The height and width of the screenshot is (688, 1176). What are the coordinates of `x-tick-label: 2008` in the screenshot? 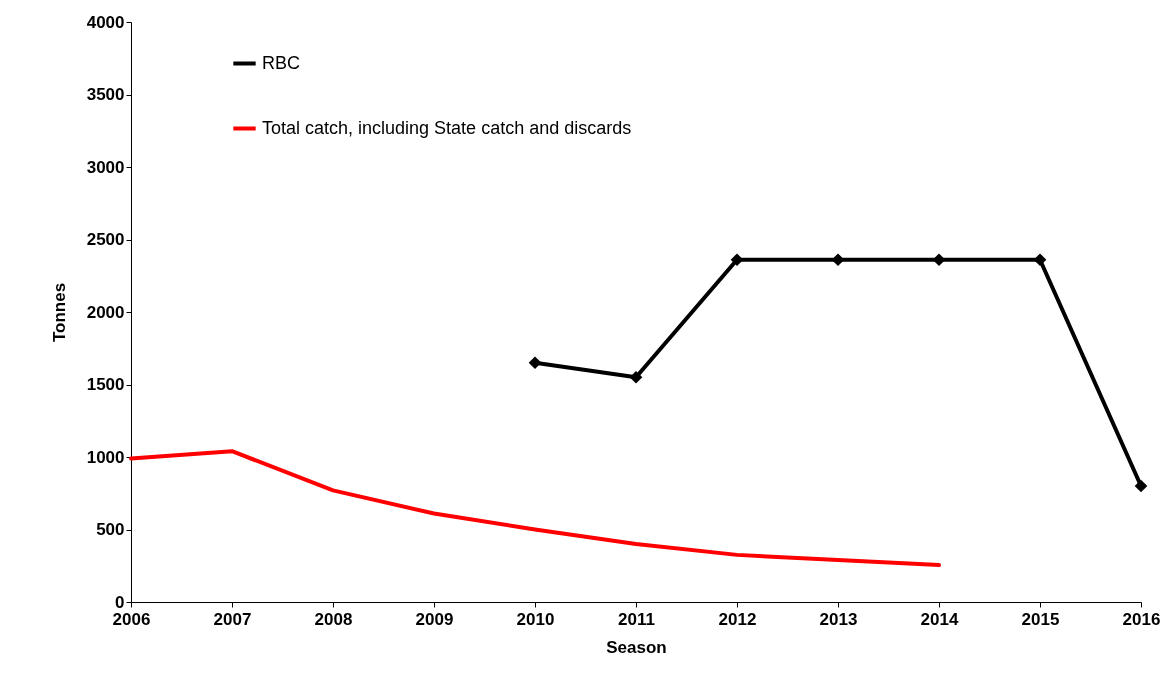 It's located at (333, 619).